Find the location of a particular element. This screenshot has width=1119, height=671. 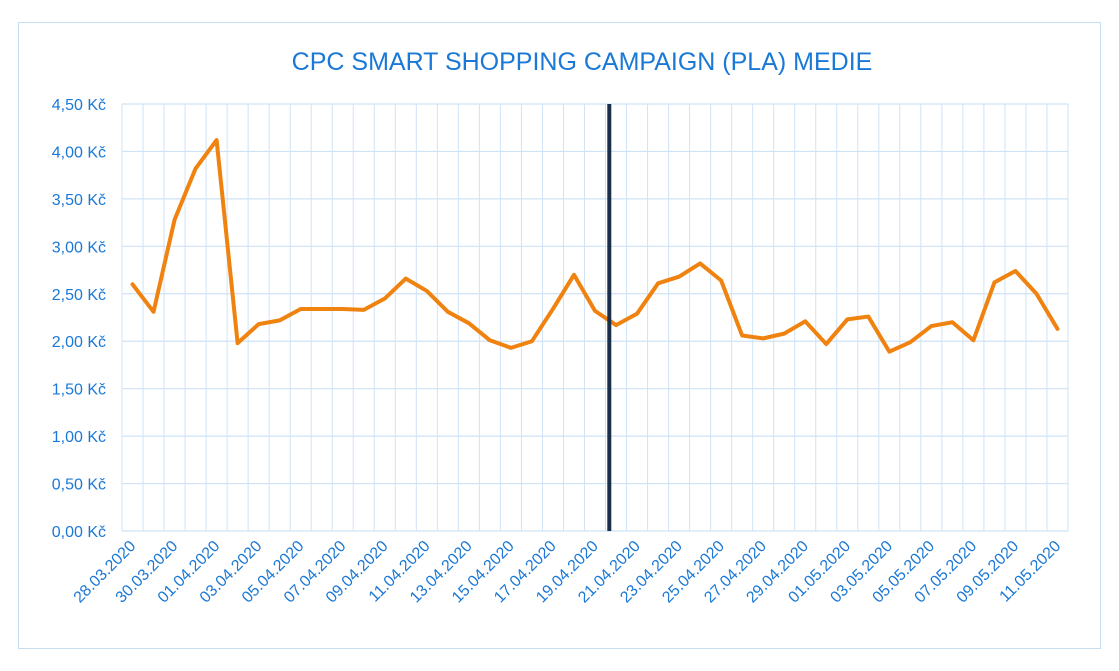

y-tick-label: 0,00 Kč is located at coordinates (79, 532).